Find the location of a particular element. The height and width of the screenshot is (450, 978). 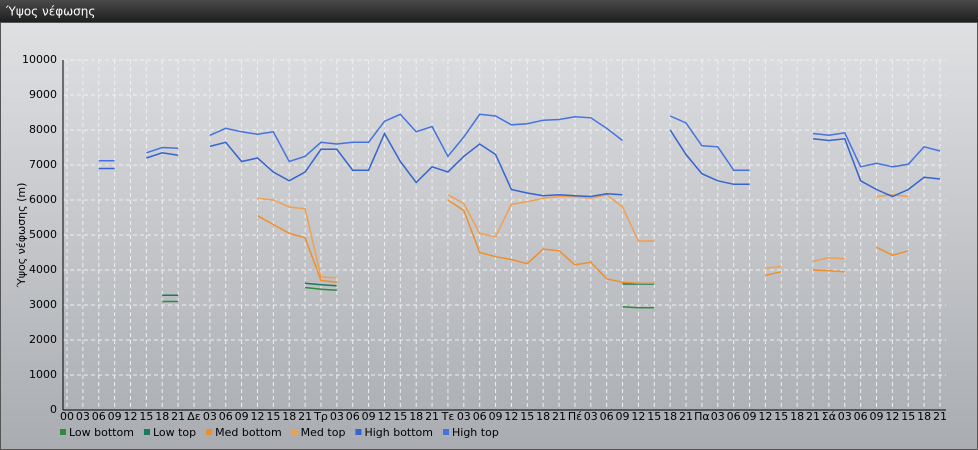

y-tick-label: 6000 is located at coordinates (43, 199).